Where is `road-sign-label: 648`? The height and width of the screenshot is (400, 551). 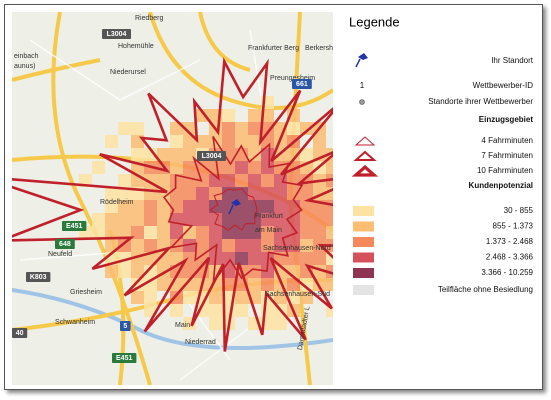 road-sign-label: 648 is located at coordinates (65, 244).